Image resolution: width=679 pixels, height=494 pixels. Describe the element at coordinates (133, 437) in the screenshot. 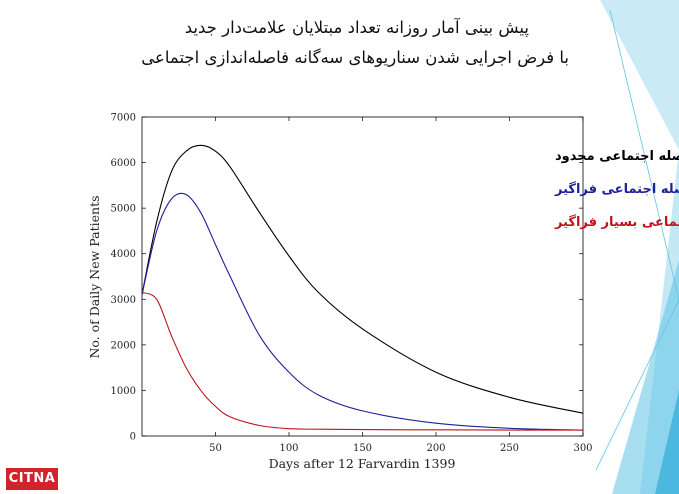

I see `y-tick-label: 0` at that location.